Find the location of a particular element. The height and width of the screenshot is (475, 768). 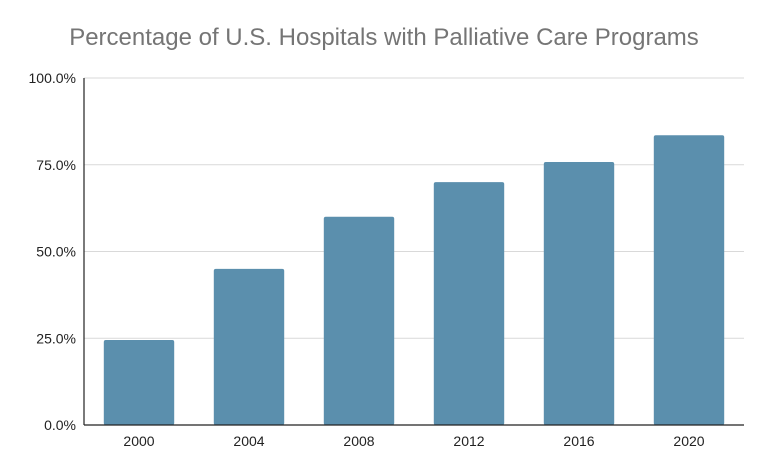

y-tick-label: 0.0% is located at coordinates (60, 425).